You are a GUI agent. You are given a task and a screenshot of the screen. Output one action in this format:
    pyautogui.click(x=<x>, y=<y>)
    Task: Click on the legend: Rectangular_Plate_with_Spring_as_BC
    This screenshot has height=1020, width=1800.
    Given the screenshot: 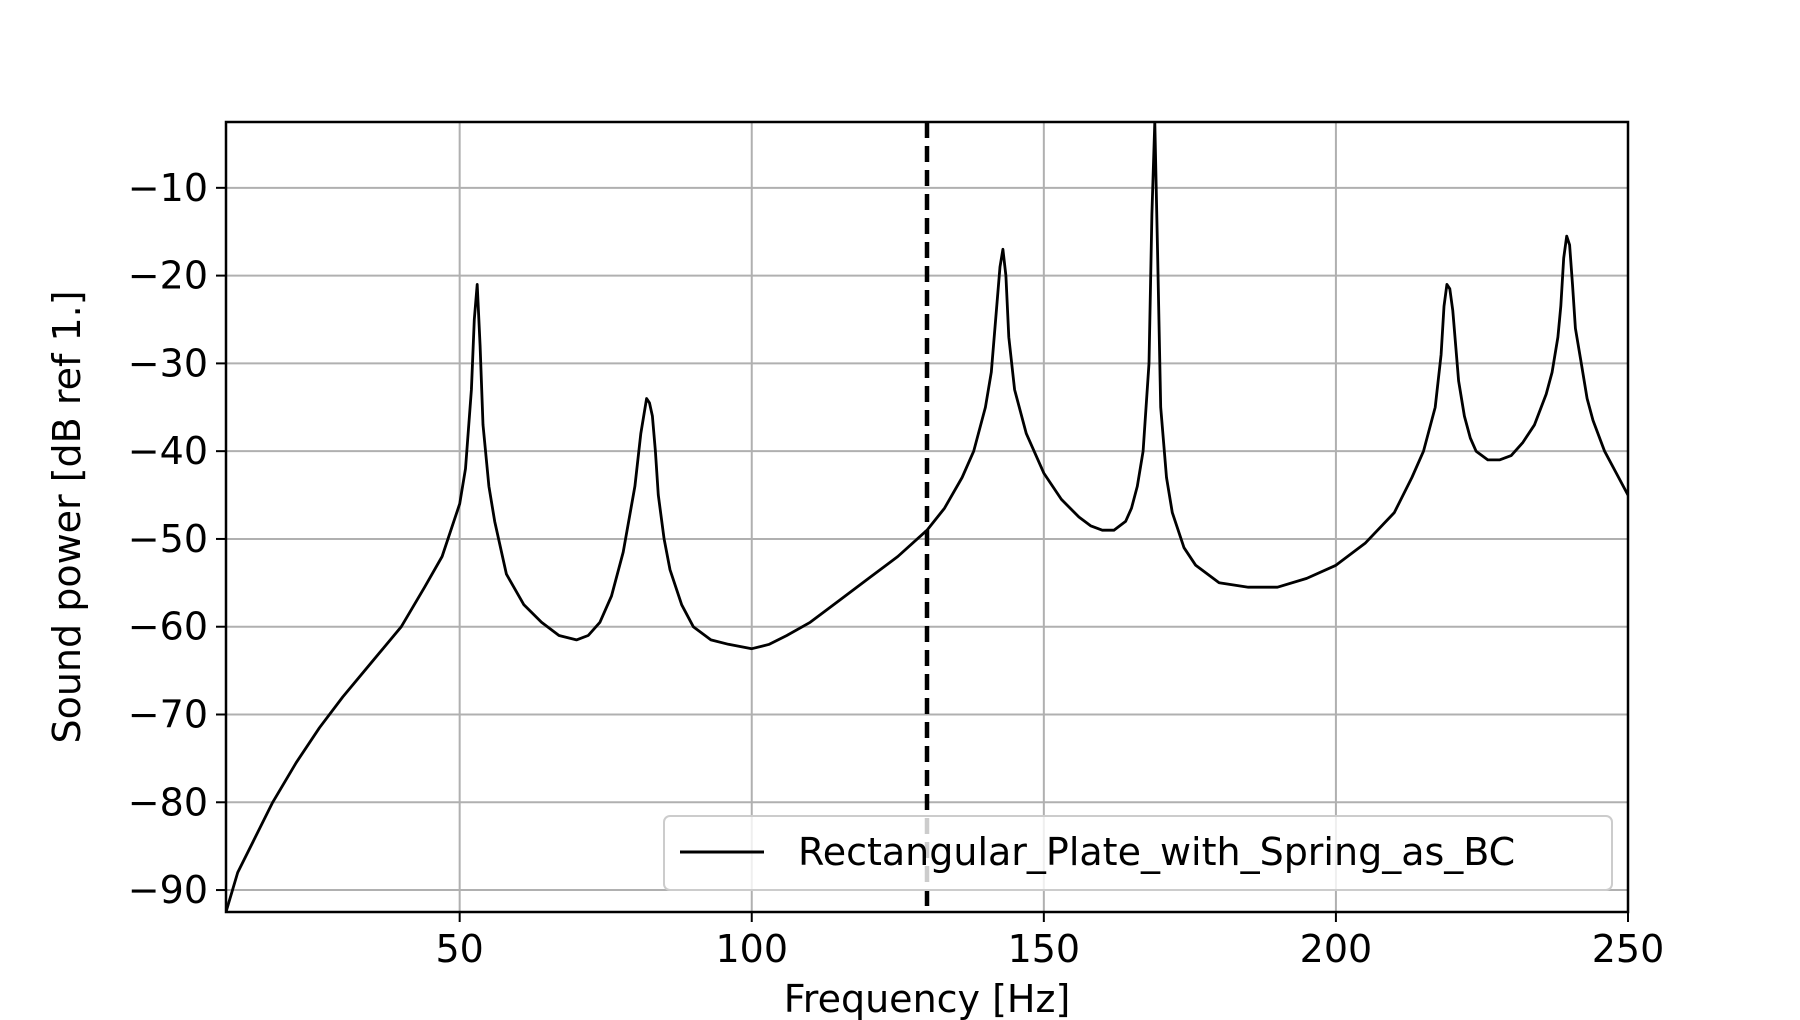 What is the action you would take?
    pyautogui.click(x=1138, y=853)
    